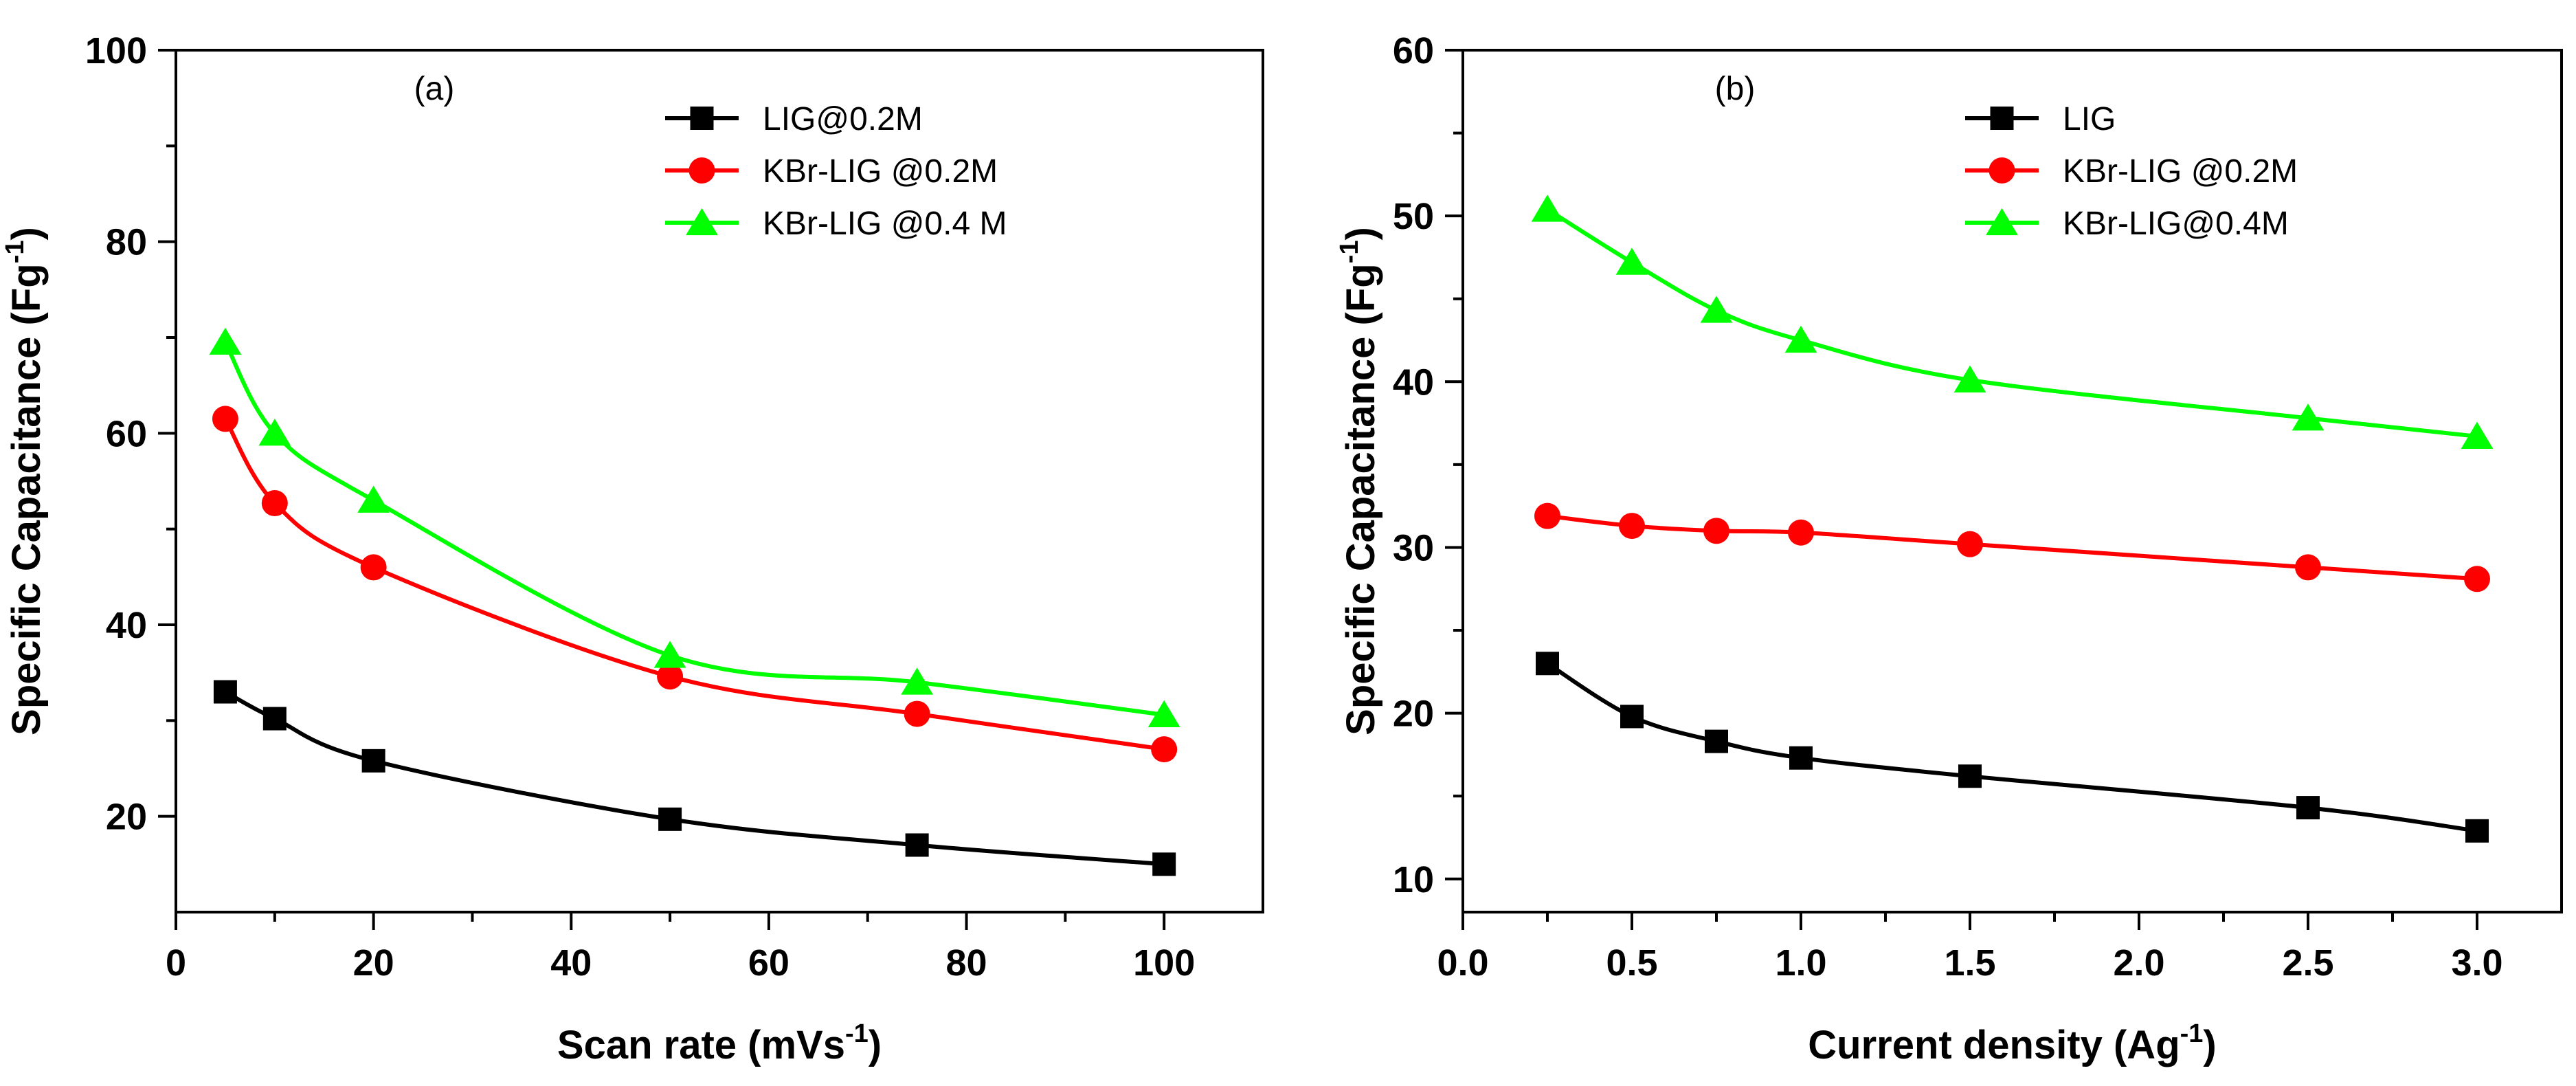 The width and height of the screenshot is (2576, 1086). I want to click on x-tick-label: 80, so click(966, 963).